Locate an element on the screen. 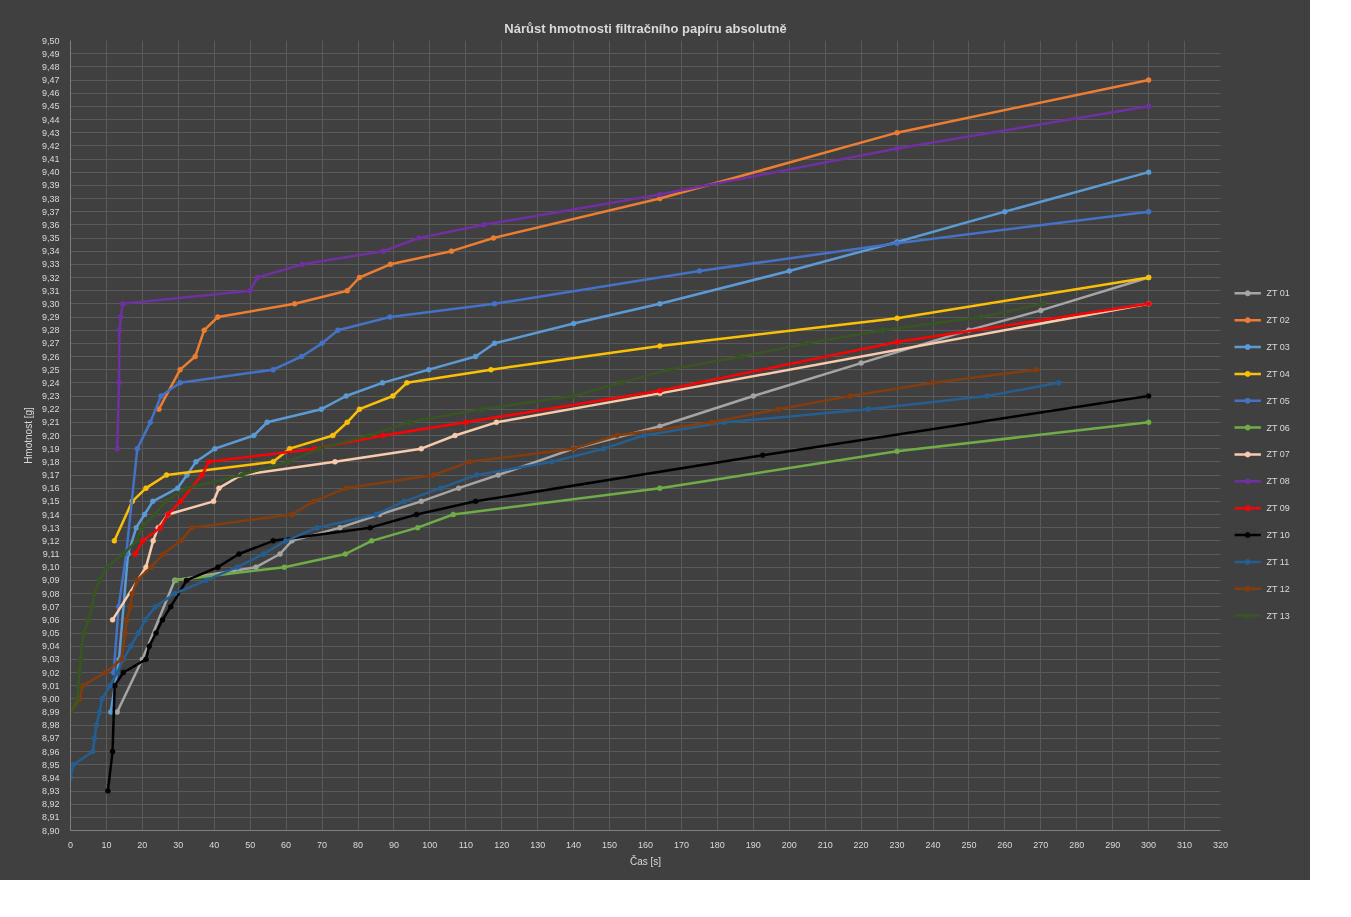  x-tick-label: 190 is located at coordinates (753, 844).